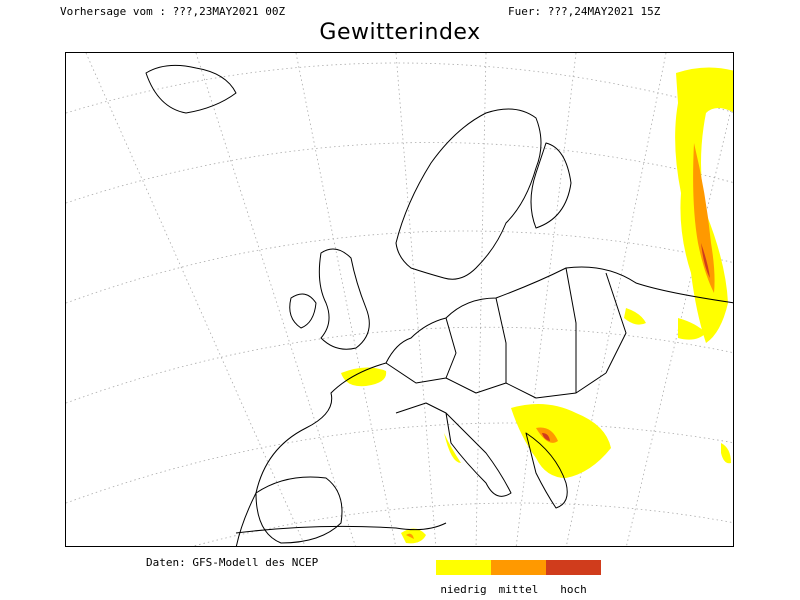 The image size is (800, 600). I want to click on data-source-label: Daten: GFS-Modell des NCEP, so click(232, 562).